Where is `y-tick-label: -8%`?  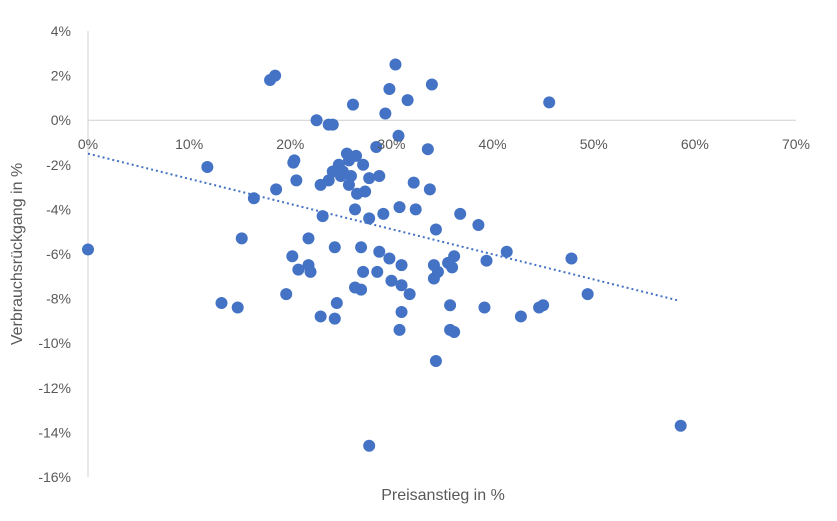 y-tick-label: -8% is located at coordinates (58, 299).